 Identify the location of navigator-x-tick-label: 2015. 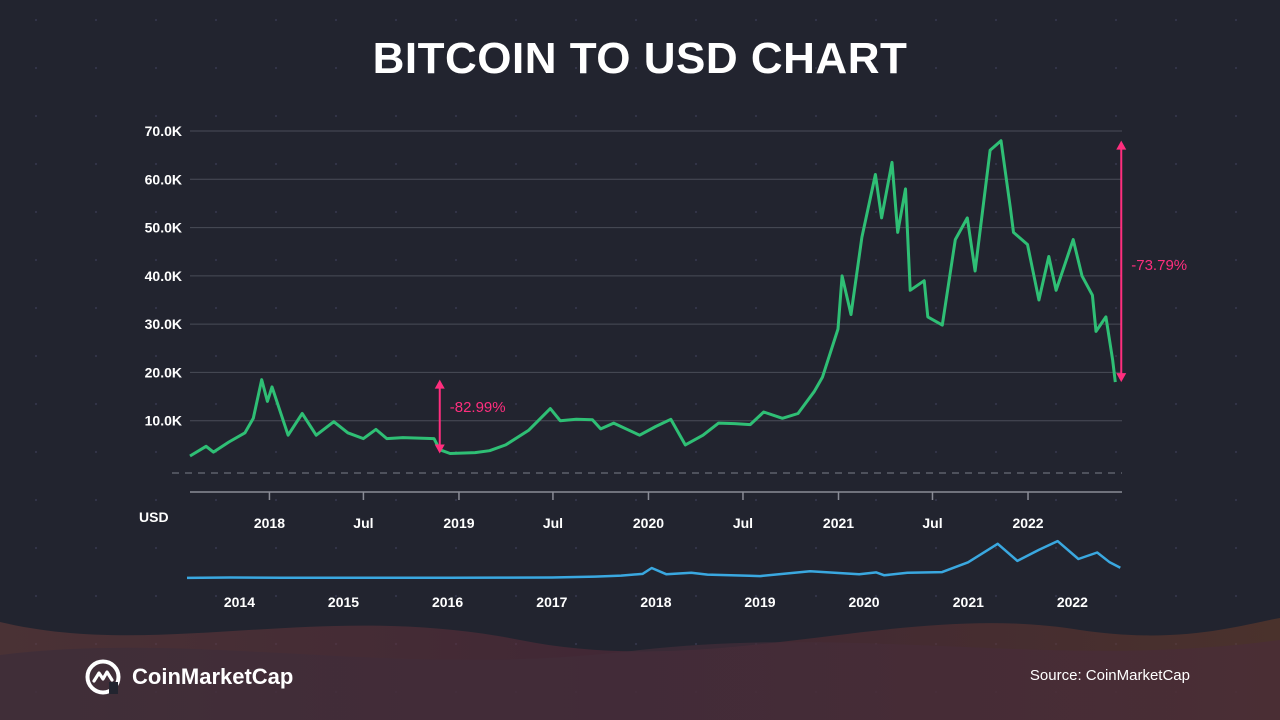
(343, 602).